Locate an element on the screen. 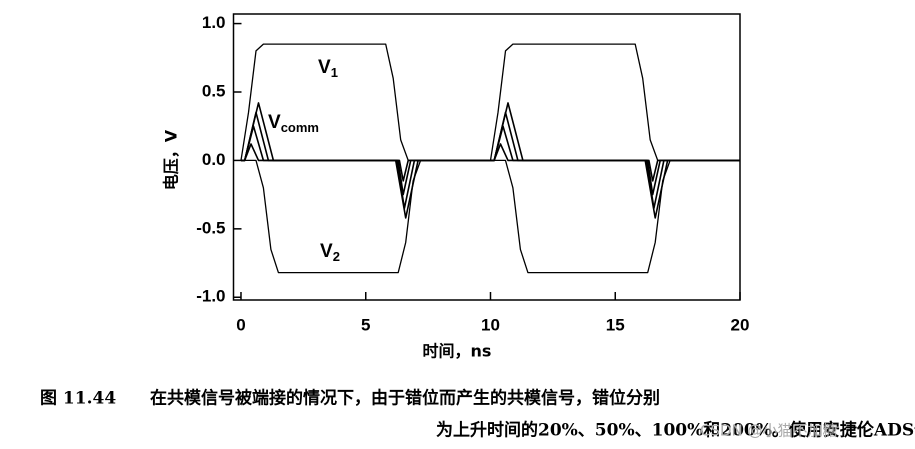 This screenshot has height=449, width=915. caption-line: 为上升时间的20%、50%、100%和200%。使用安捷伦ADS仿真得到 is located at coordinates (675, 430).